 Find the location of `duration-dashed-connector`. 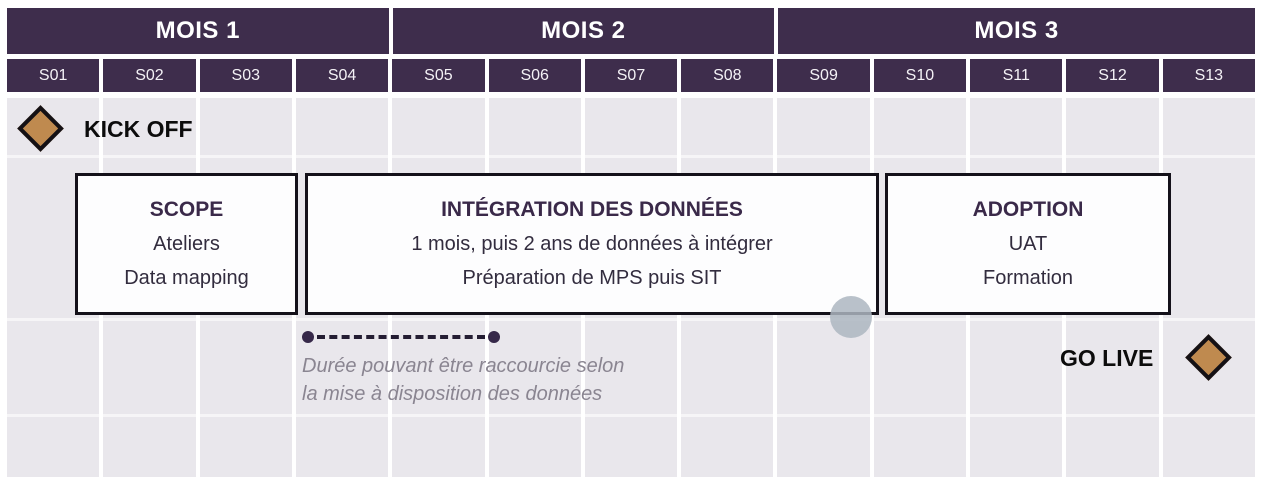

duration-dashed-connector is located at coordinates (401, 337).